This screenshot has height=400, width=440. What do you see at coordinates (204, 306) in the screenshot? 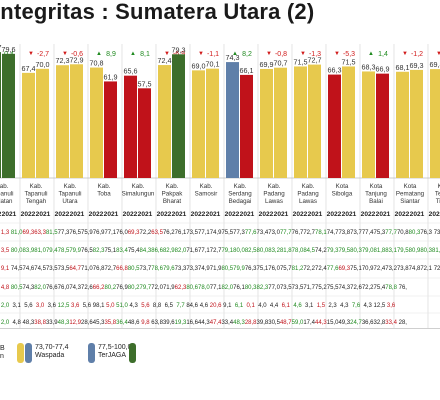
I see `sub-indicator-value: 4,6` at bounding box center [204, 306].